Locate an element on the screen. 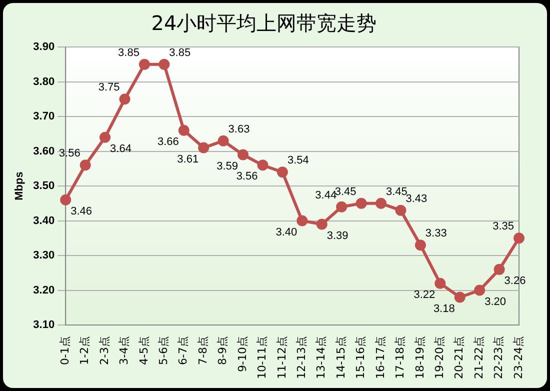 This screenshot has width=550, height=391. data-label: 3.66 is located at coordinates (168, 142).